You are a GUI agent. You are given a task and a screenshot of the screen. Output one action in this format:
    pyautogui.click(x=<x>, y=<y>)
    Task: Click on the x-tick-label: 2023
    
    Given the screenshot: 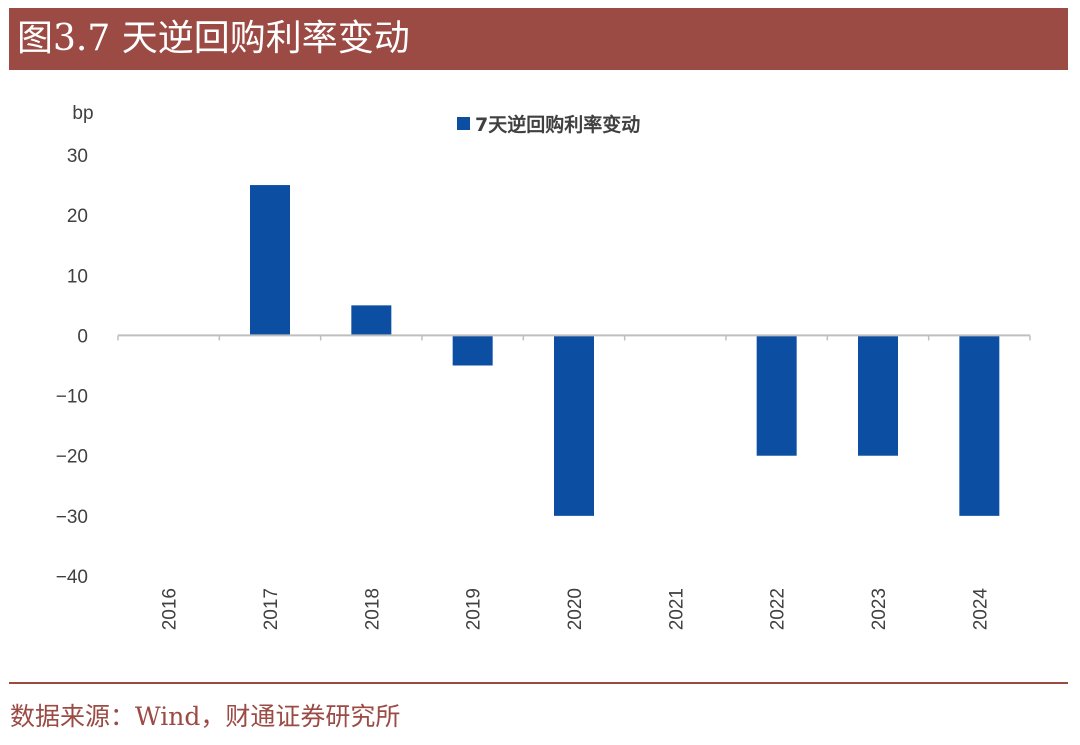 What is the action you would take?
    pyautogui.click(x=879, y=609)
    